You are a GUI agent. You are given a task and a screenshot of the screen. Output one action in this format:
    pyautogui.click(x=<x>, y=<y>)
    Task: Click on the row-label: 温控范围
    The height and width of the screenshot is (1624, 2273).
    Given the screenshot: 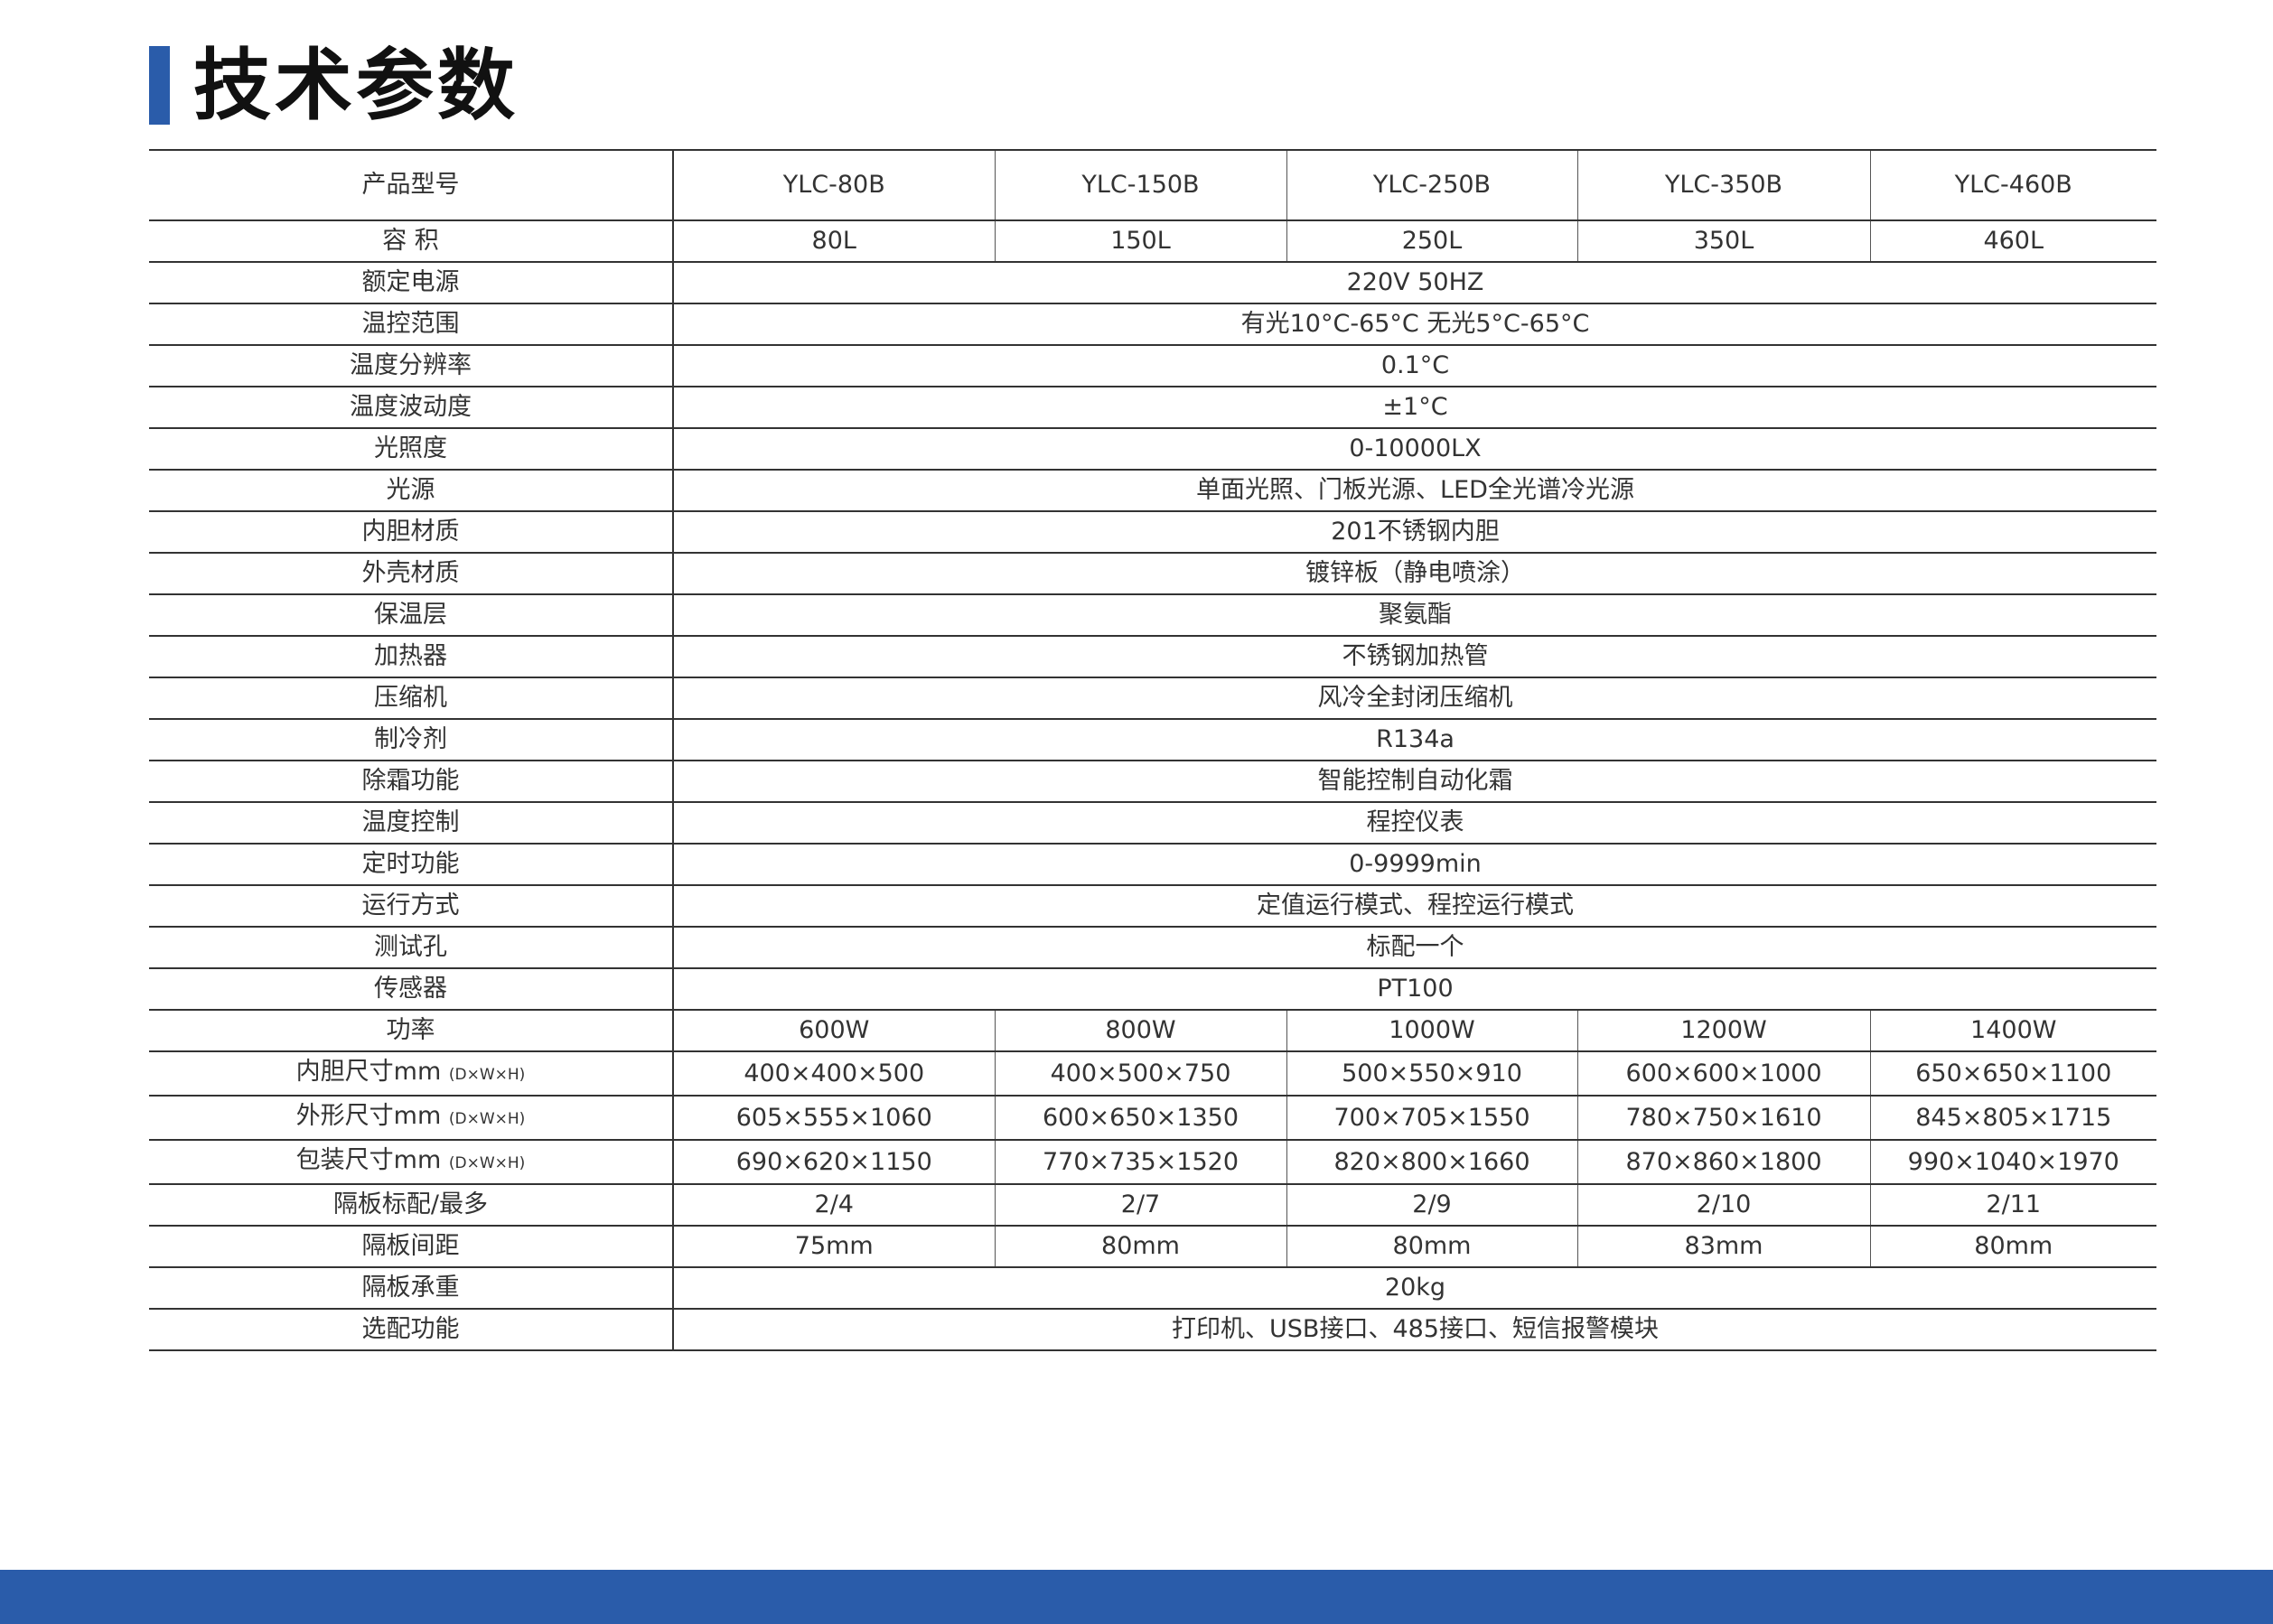 What is the action you would take?
    pyautogui.click(x=412, y=324)
    